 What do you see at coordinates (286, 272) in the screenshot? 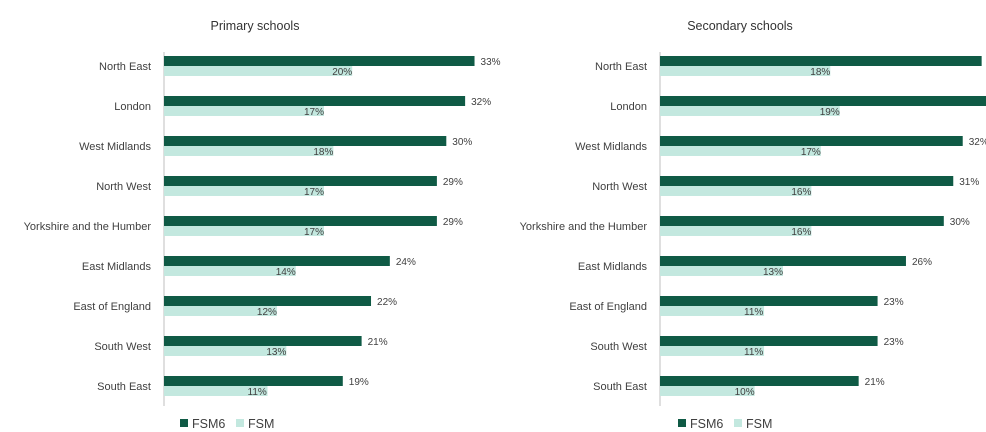
I see `data-label-fsm: 14%` at bounding box center [286, 272].